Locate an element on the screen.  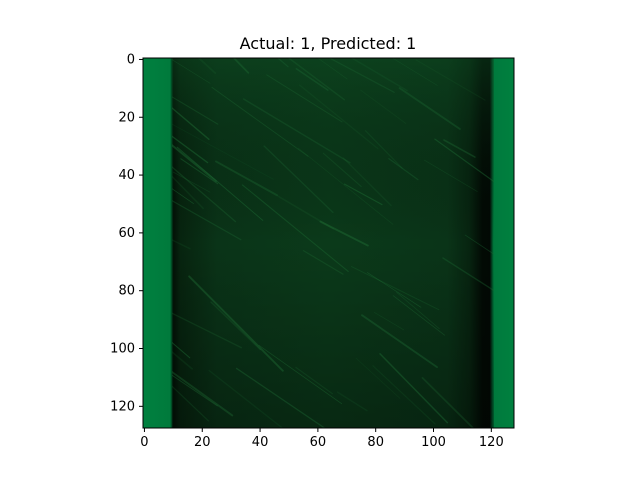
y-tick-label: 0 is located at coordinates (131, 59).